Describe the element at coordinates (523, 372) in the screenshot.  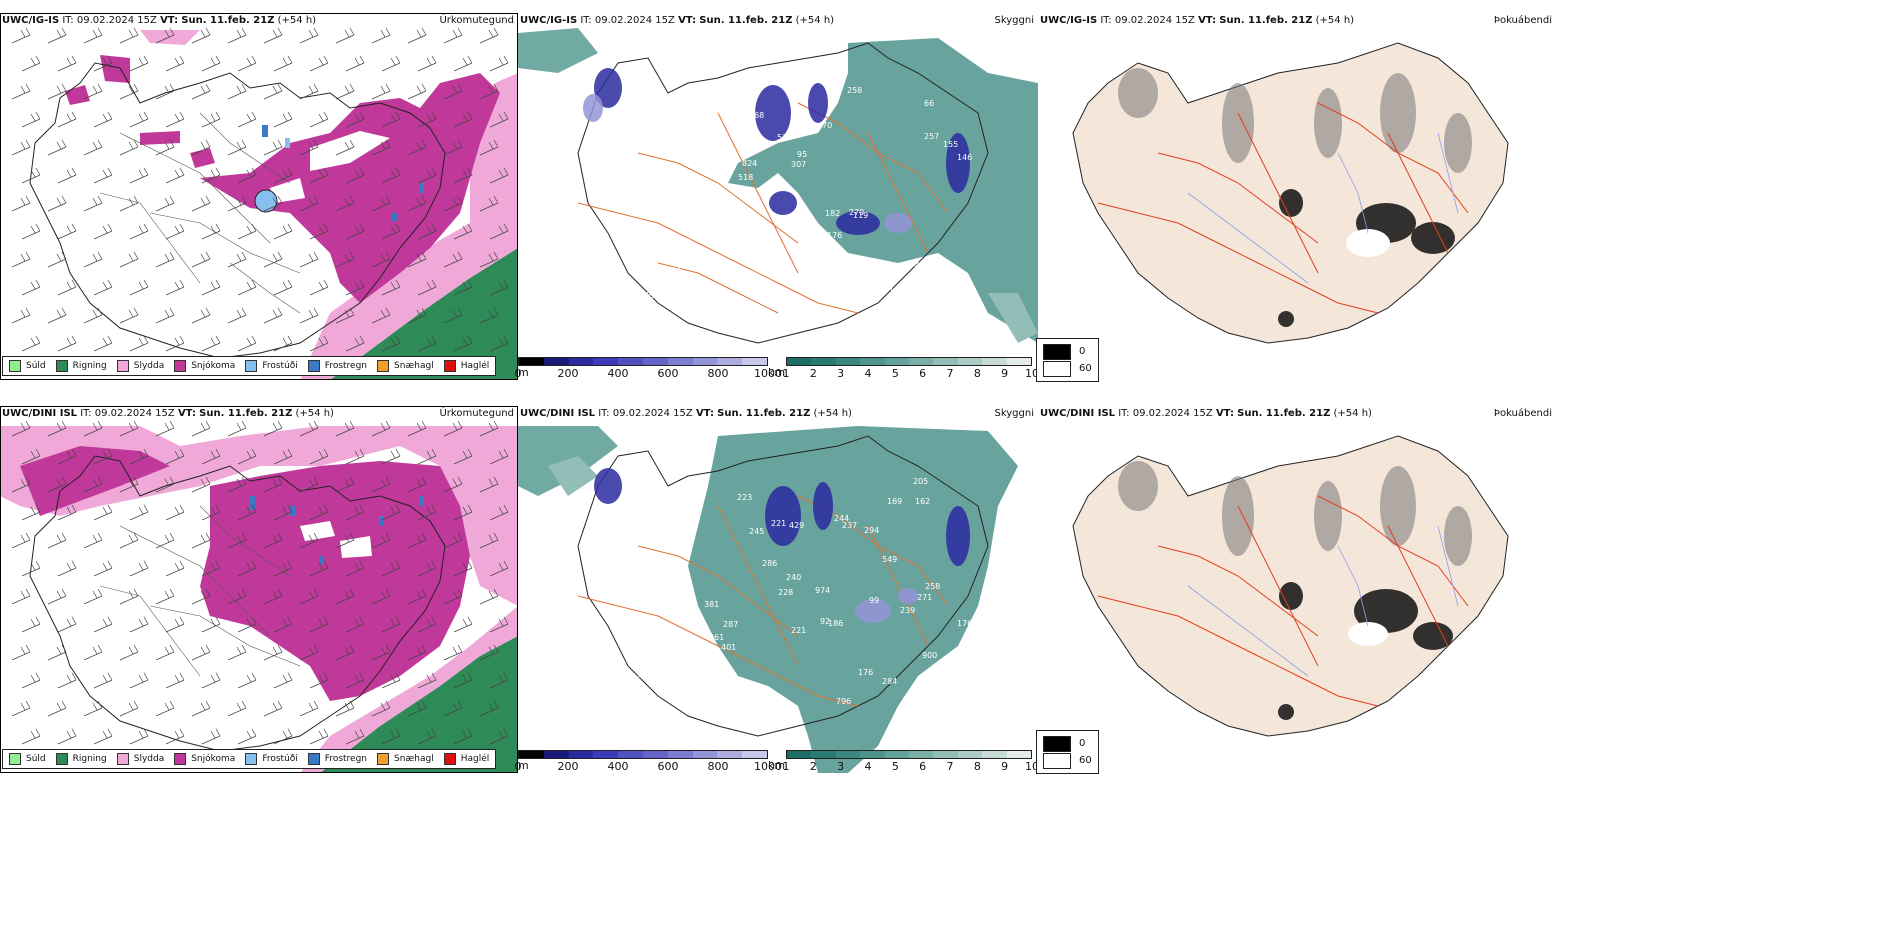
I see `cloudbase-unit: m` at that location.